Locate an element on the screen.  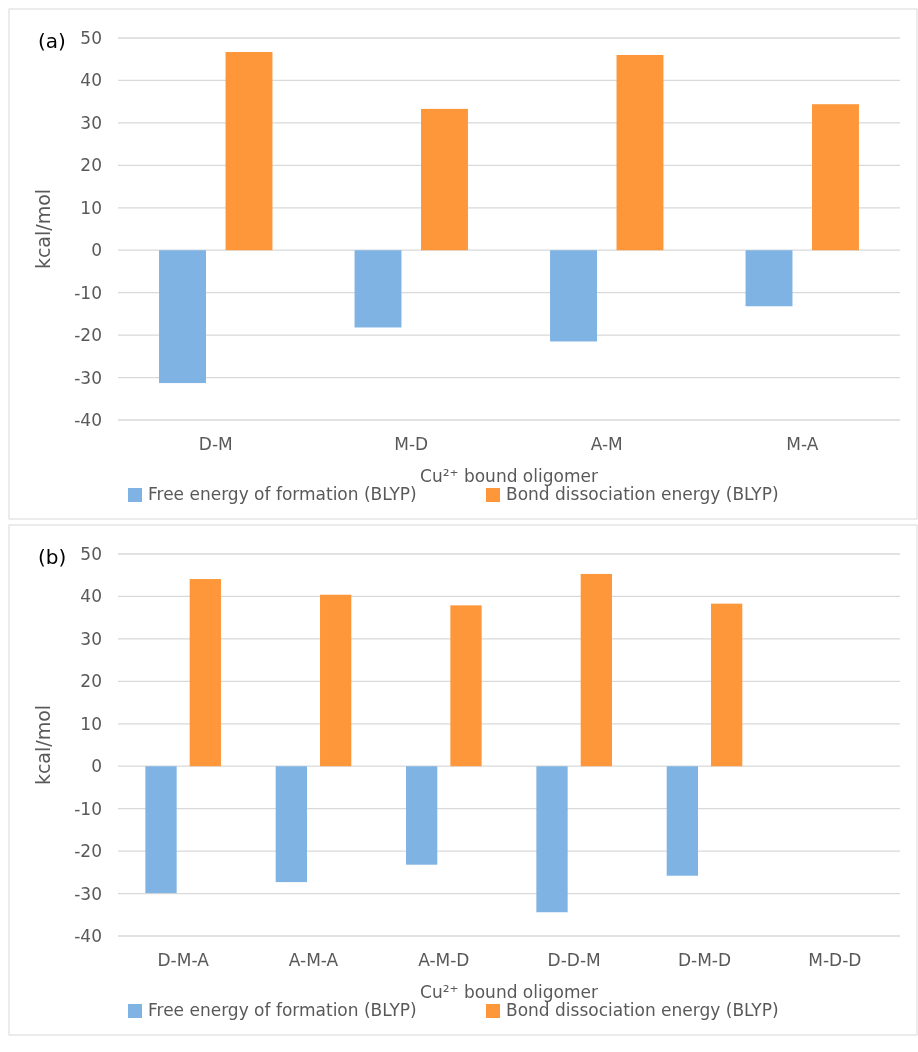
x-tick-label: M-A is located at coordinates (802, 444).